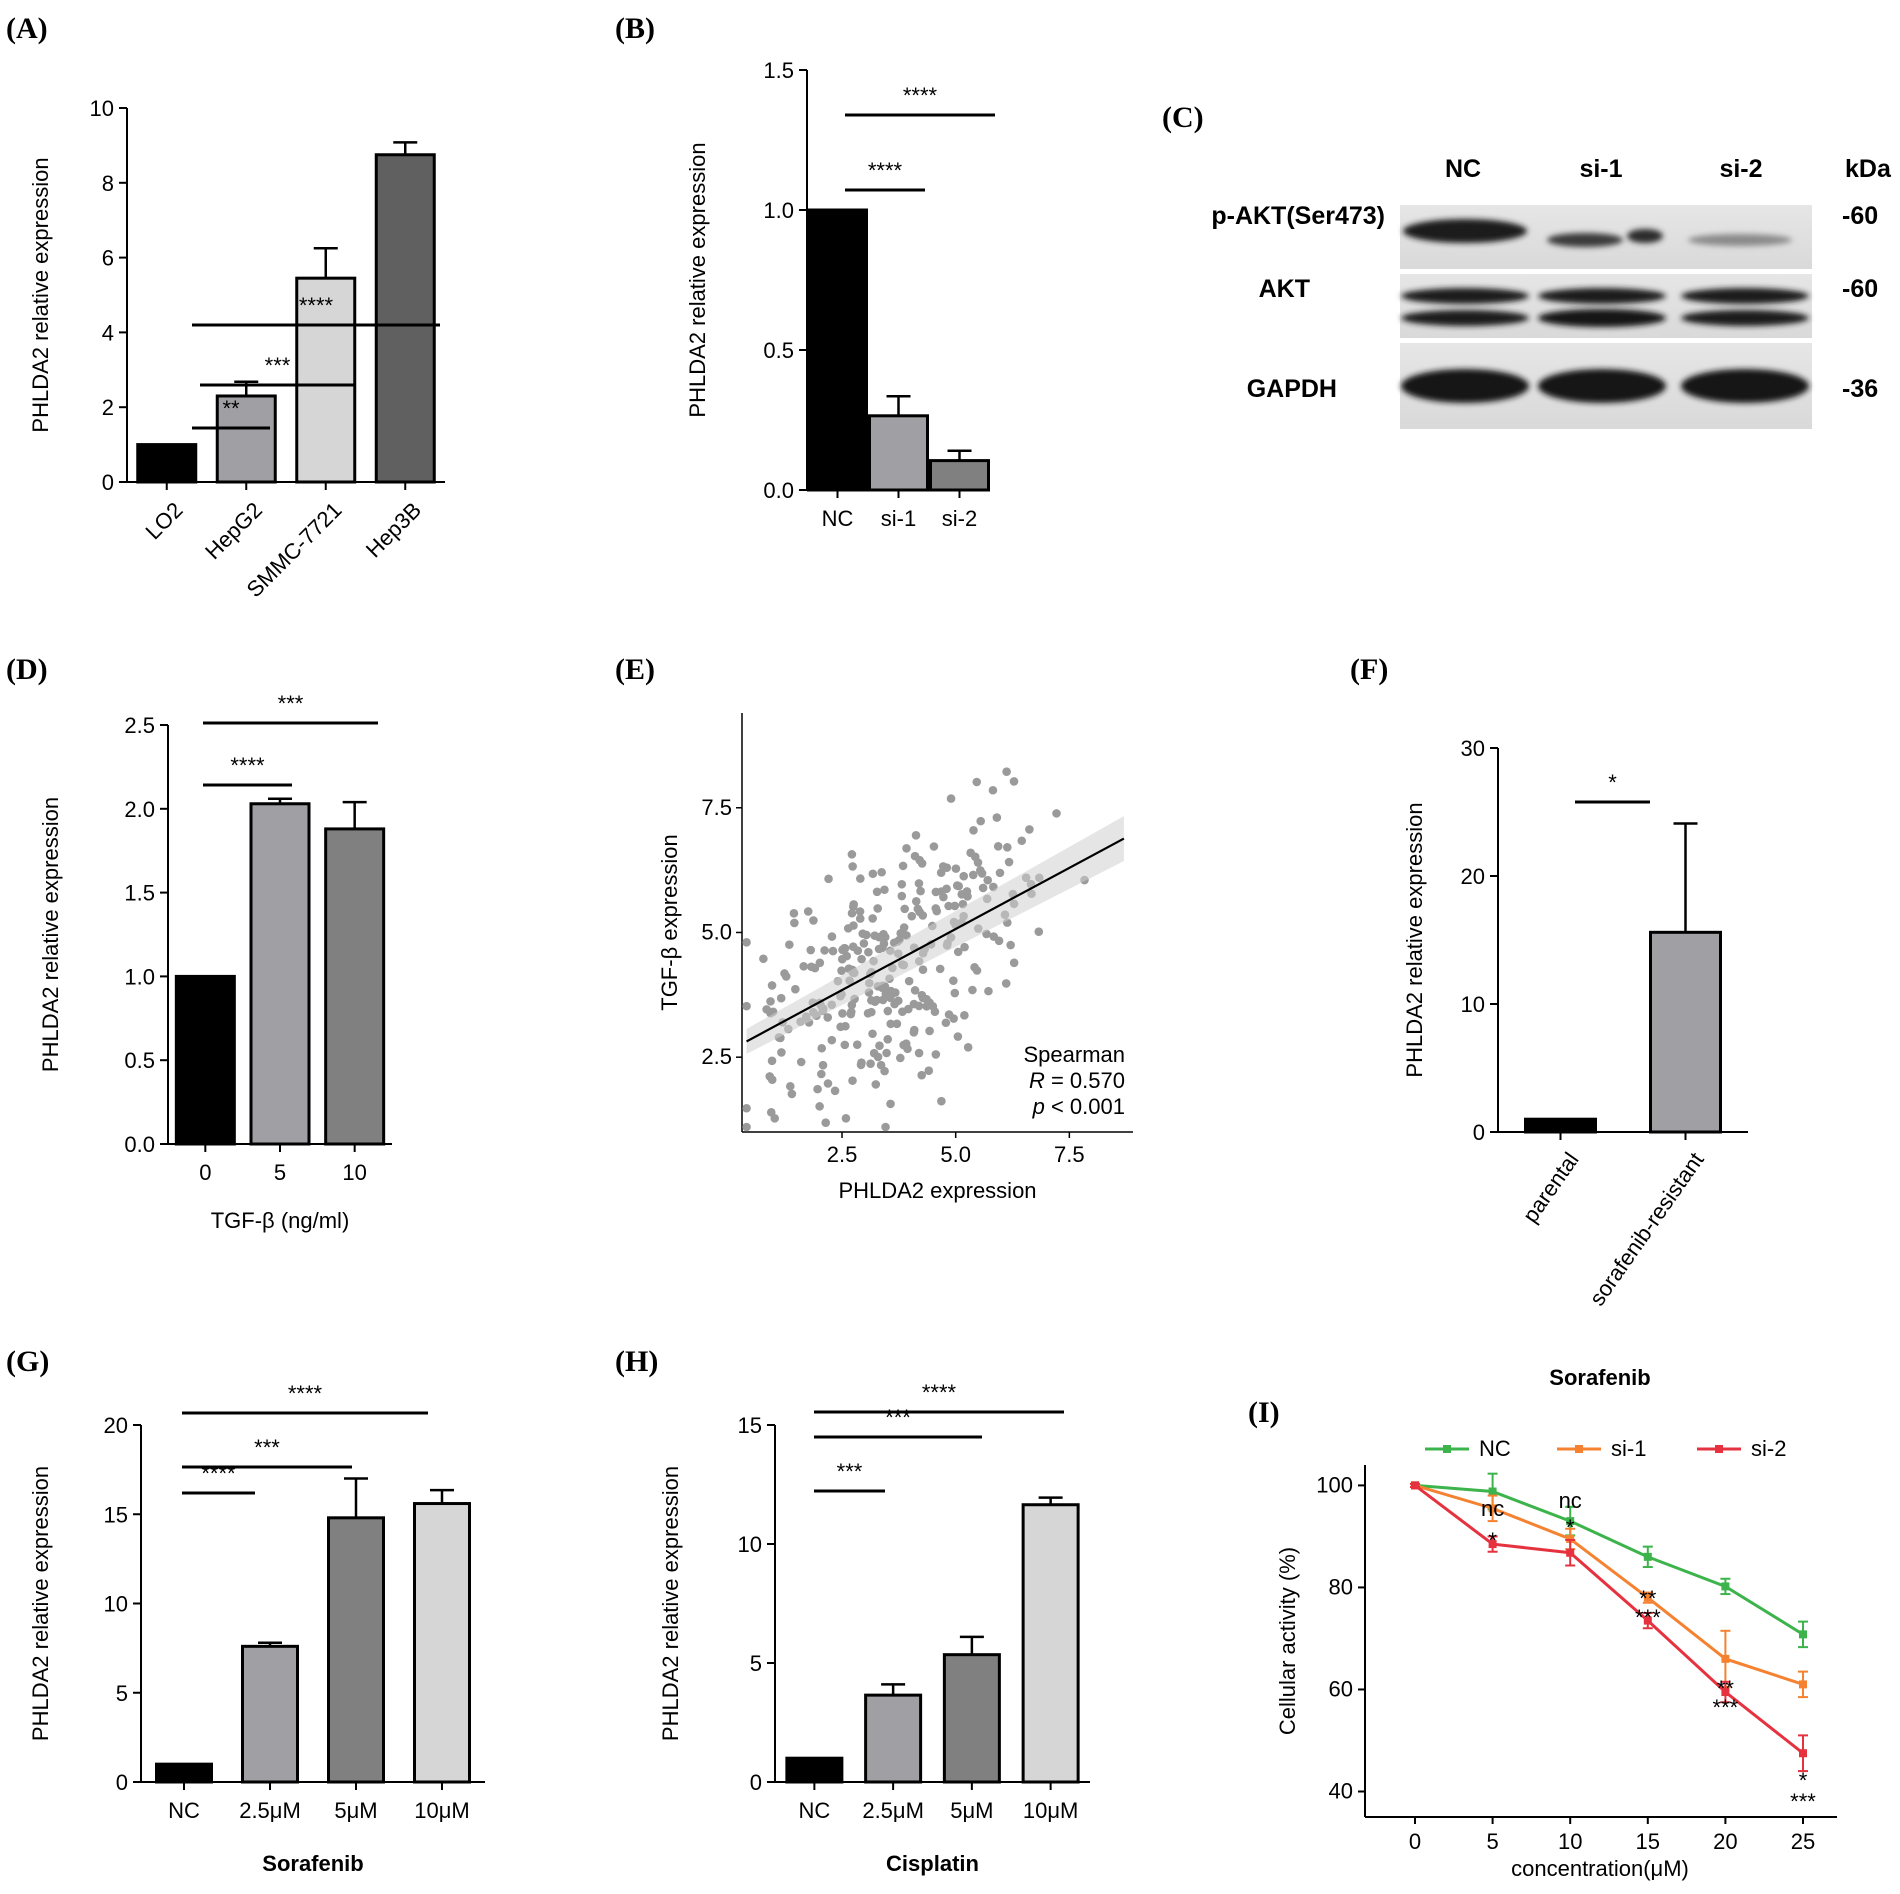 The width and height of the screenshot is (1900, 1894). I want to click on y-tick-label: 0.5, so click(139, 1060).